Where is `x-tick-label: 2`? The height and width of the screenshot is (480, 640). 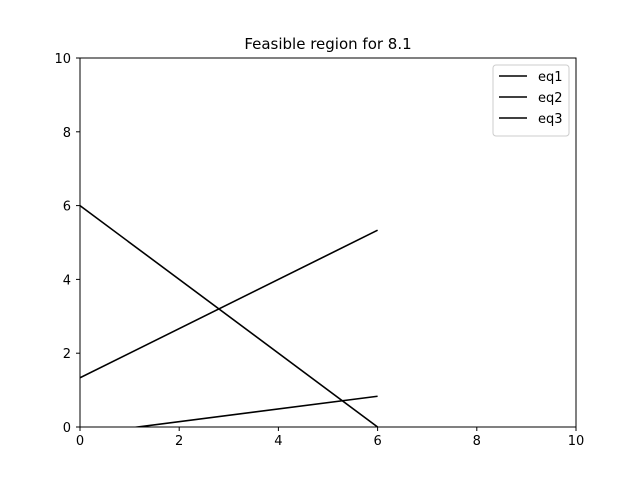
x-tick-label: 2 is located at coordinates (179, 441).